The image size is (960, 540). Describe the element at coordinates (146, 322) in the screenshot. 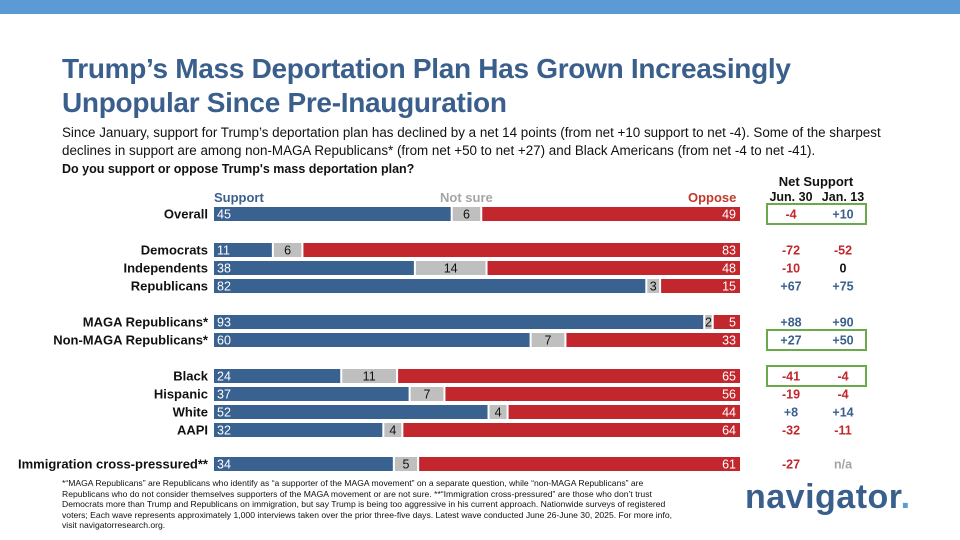

I see `row-label: MAGA Republicans*` at that location.